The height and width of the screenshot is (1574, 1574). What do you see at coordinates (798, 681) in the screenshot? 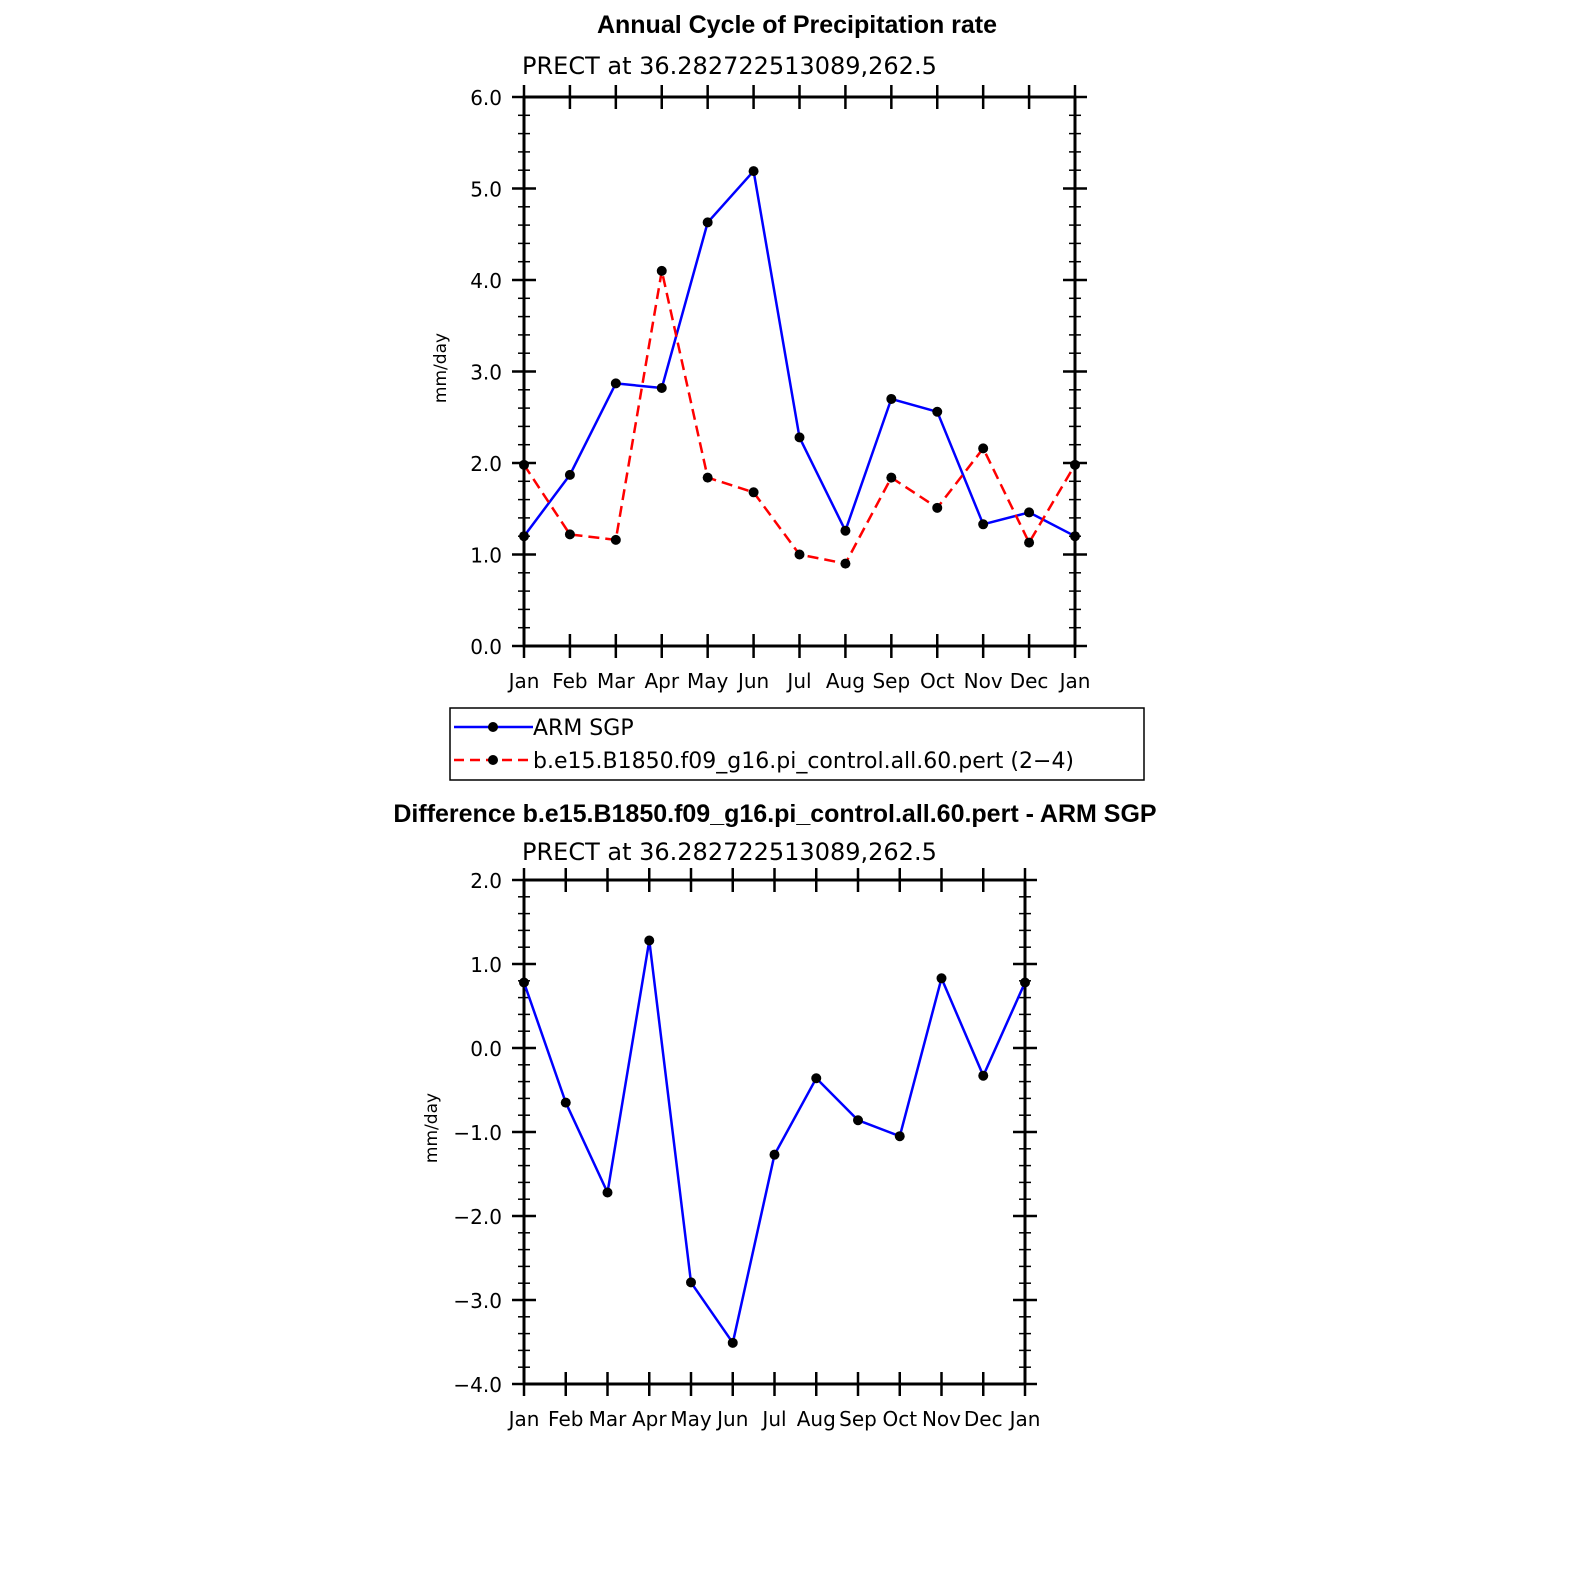
I see `chart-1-xtick-label: Jul` at bounding box center [798, 681].